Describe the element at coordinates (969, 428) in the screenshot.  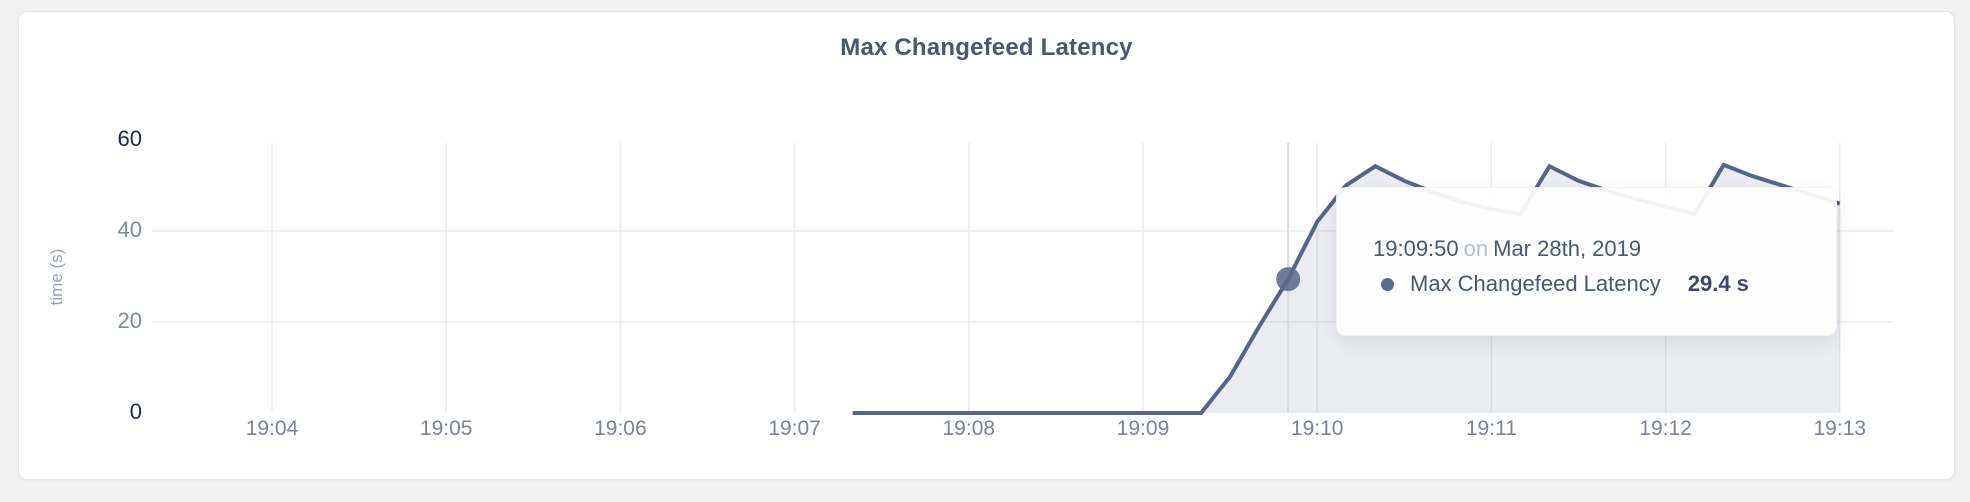
I see `x-tick-label: 19:08` at that location.